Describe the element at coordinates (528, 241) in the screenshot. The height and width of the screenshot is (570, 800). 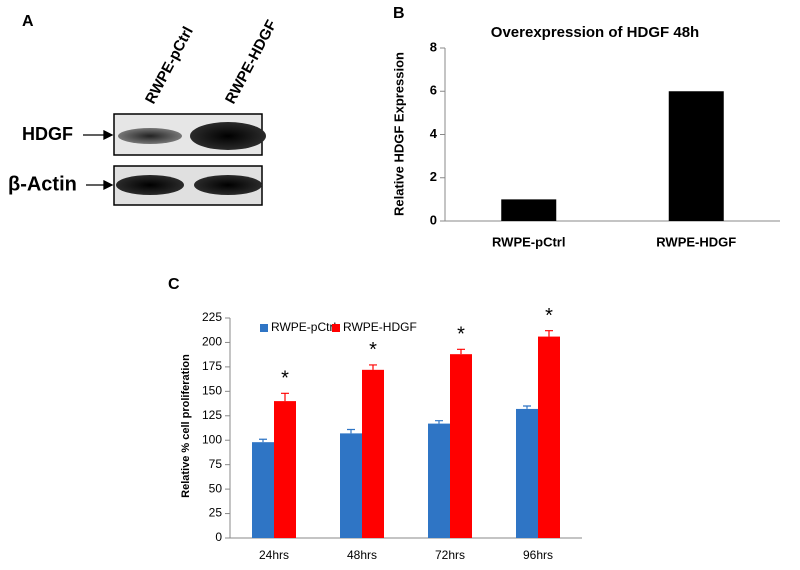
I see `x-tick-label: RWPE-pCtrl` at that location.